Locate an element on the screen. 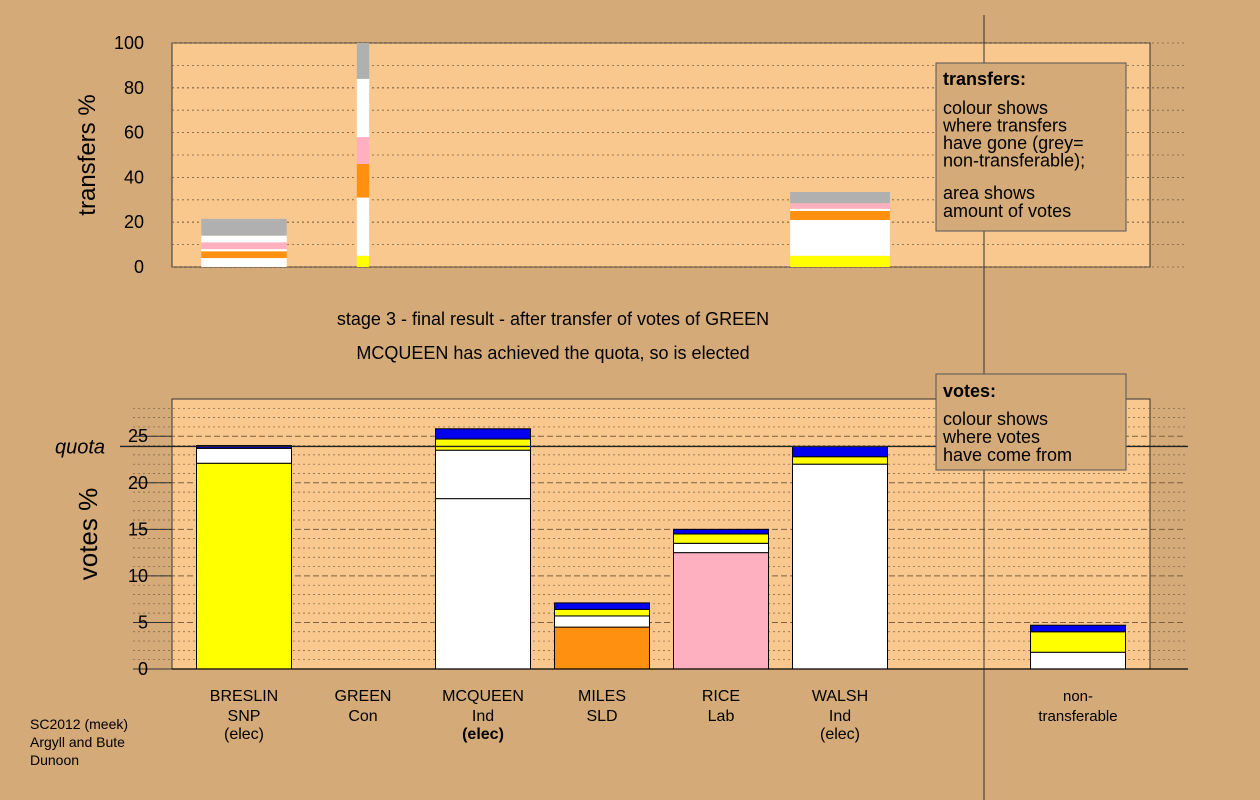 The image size is (1260, 800). vote-bar-miles is located at coordinates (602, 636).